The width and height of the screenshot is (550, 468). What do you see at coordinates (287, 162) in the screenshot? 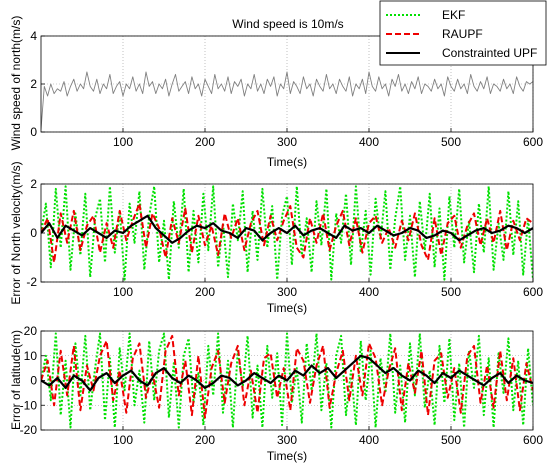
I see `wind-speed-chart-xlabel: Time(s)` at bounding box center [287, 162].